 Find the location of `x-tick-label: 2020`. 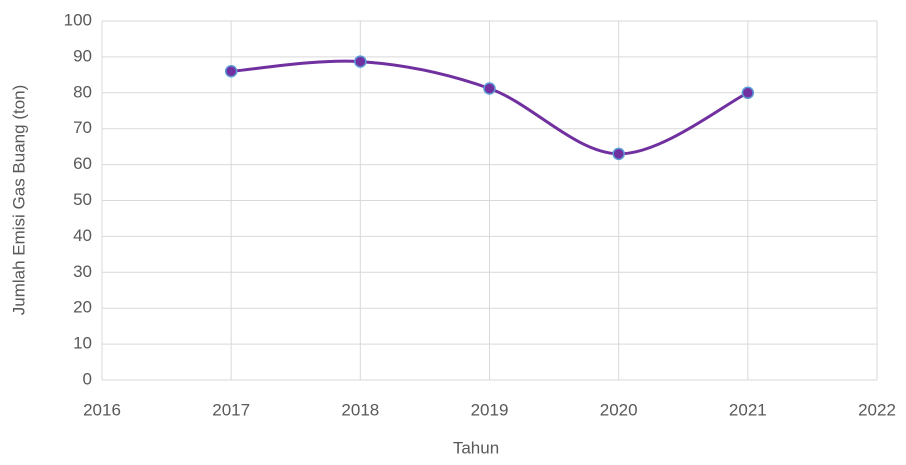

x-tick-label: 2020 is located at coordinates (619, 409).